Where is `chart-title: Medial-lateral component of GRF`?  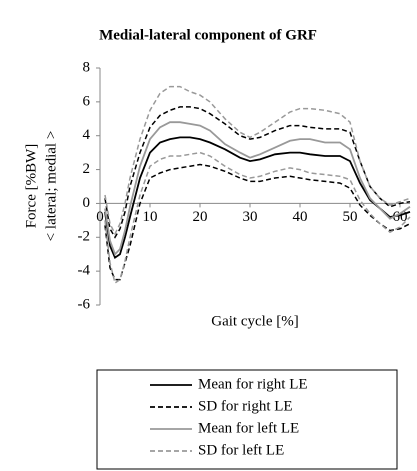
chart-title: Medial-lateral component of GRF is located at coordinates (208, 35).